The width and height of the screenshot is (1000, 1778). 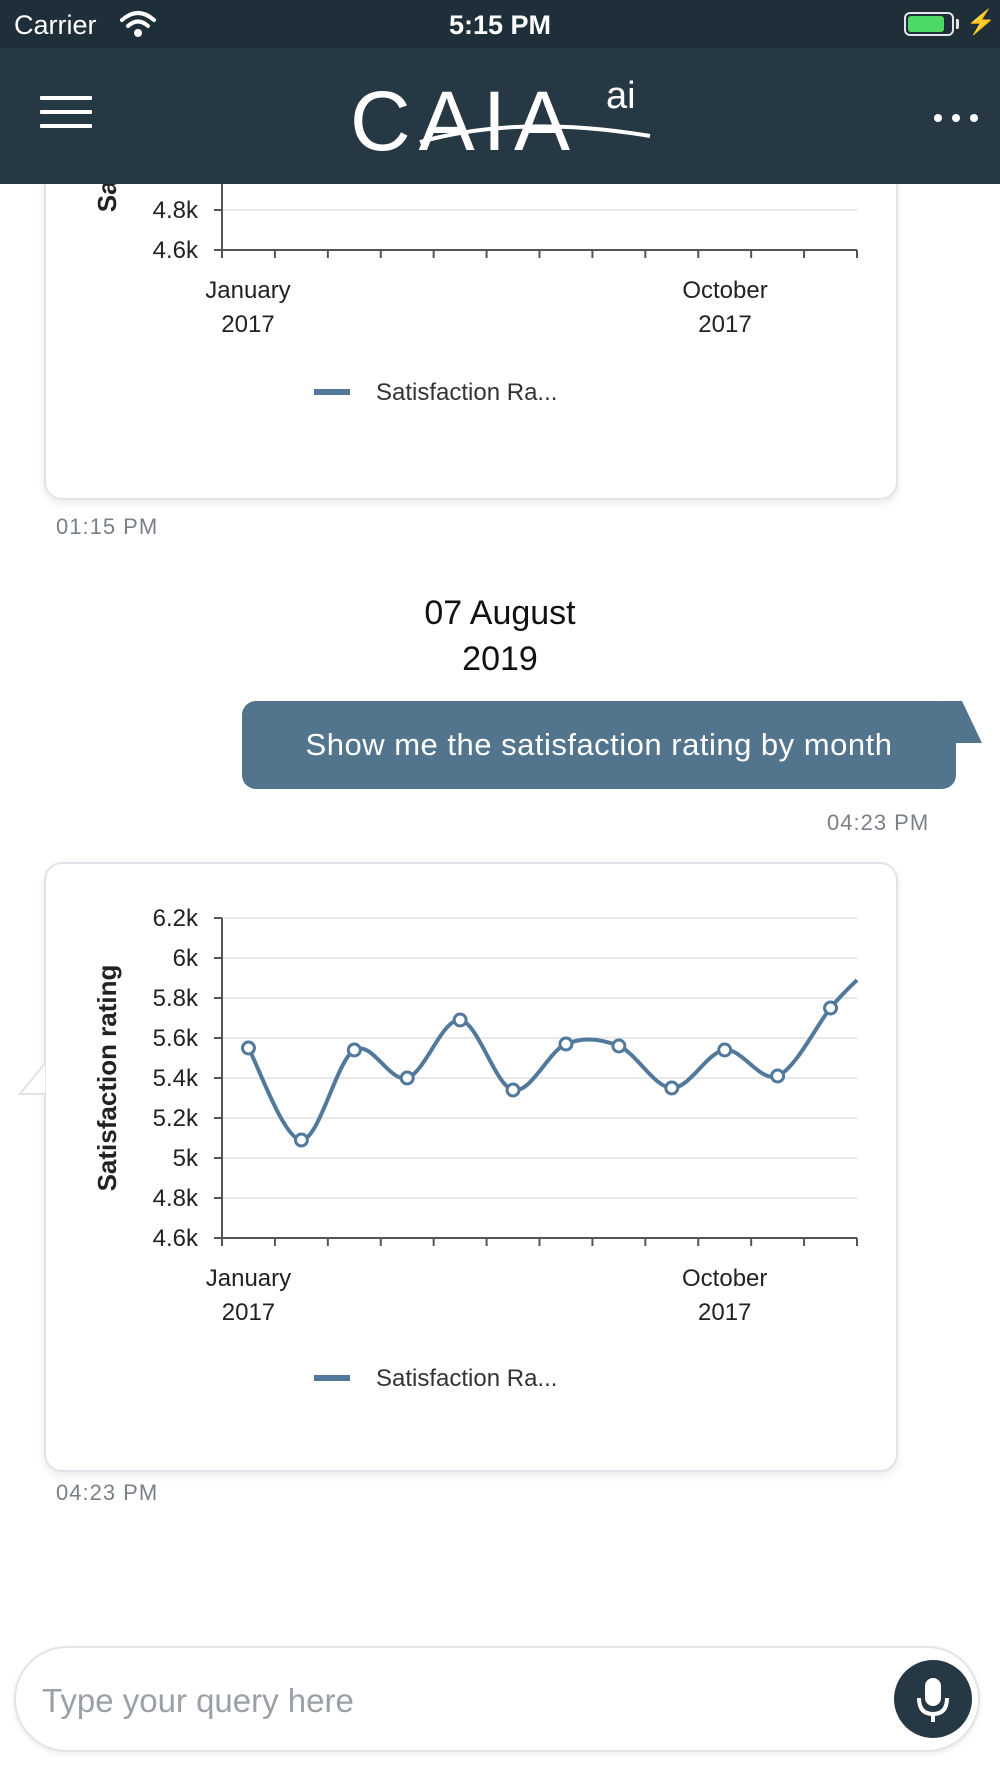 What do you see at coordinates (107, 198) in the screenshot?
I see `partial-ylabel: Sat` at bounding box center [107, 198].